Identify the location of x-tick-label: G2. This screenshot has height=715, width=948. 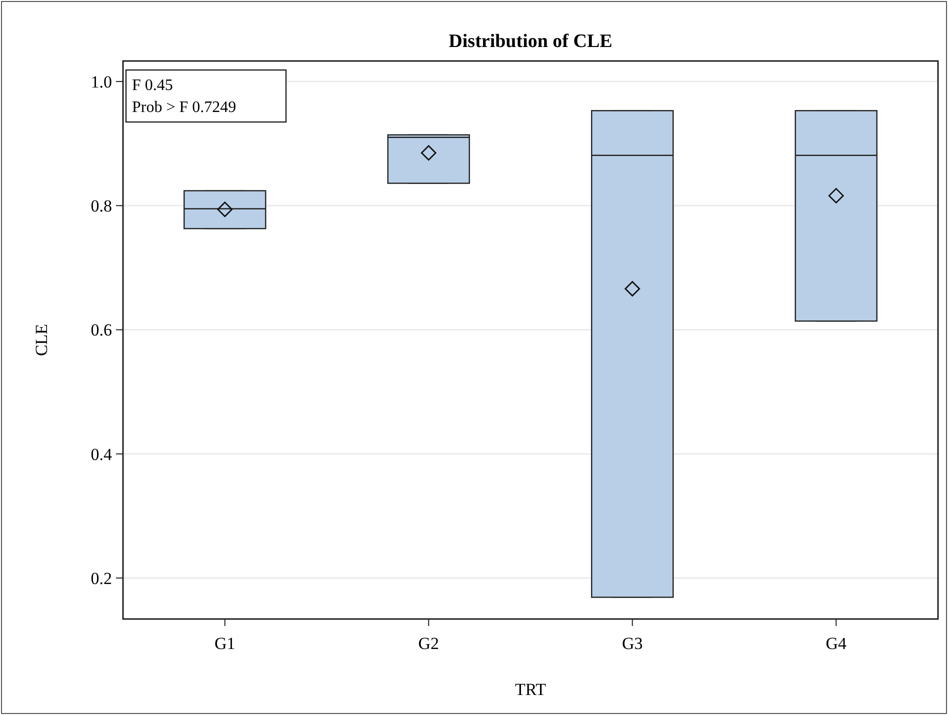
(429, 643).